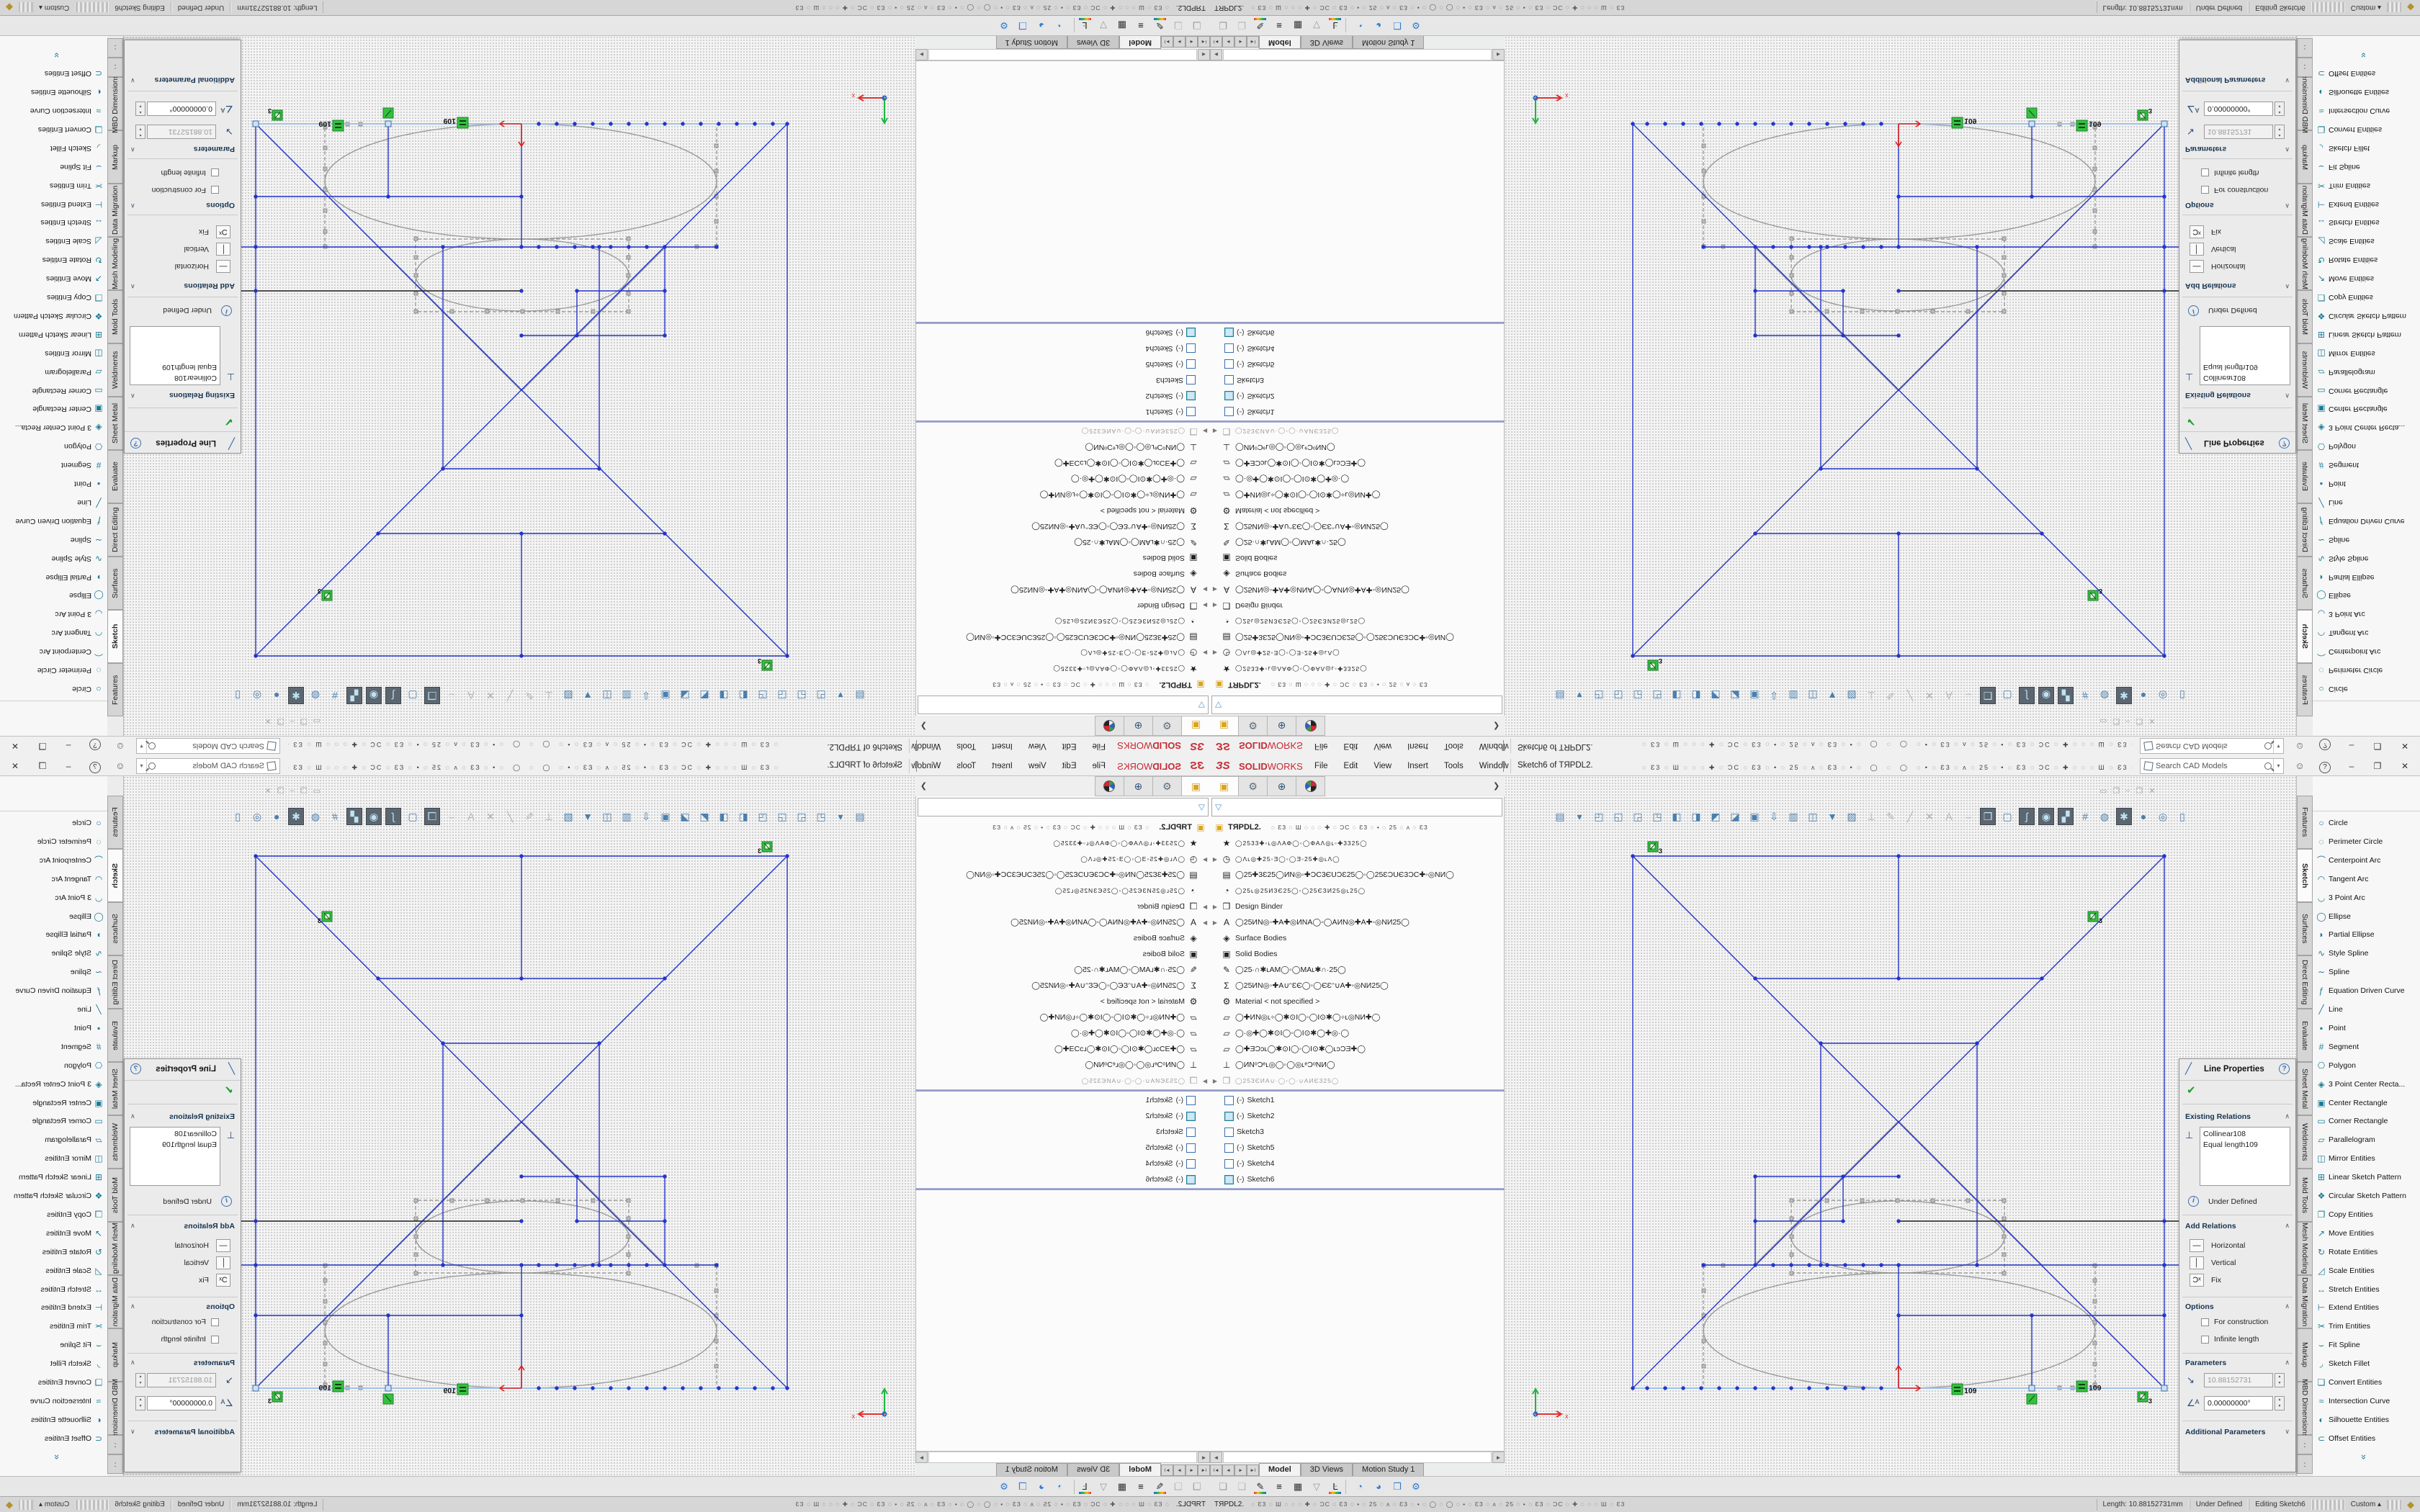  What do you see at coordinates (1103, 1486) in the screenshot?
I see `bottom-toolbar-icon: ▽` at bounding box center [1103, 1486].